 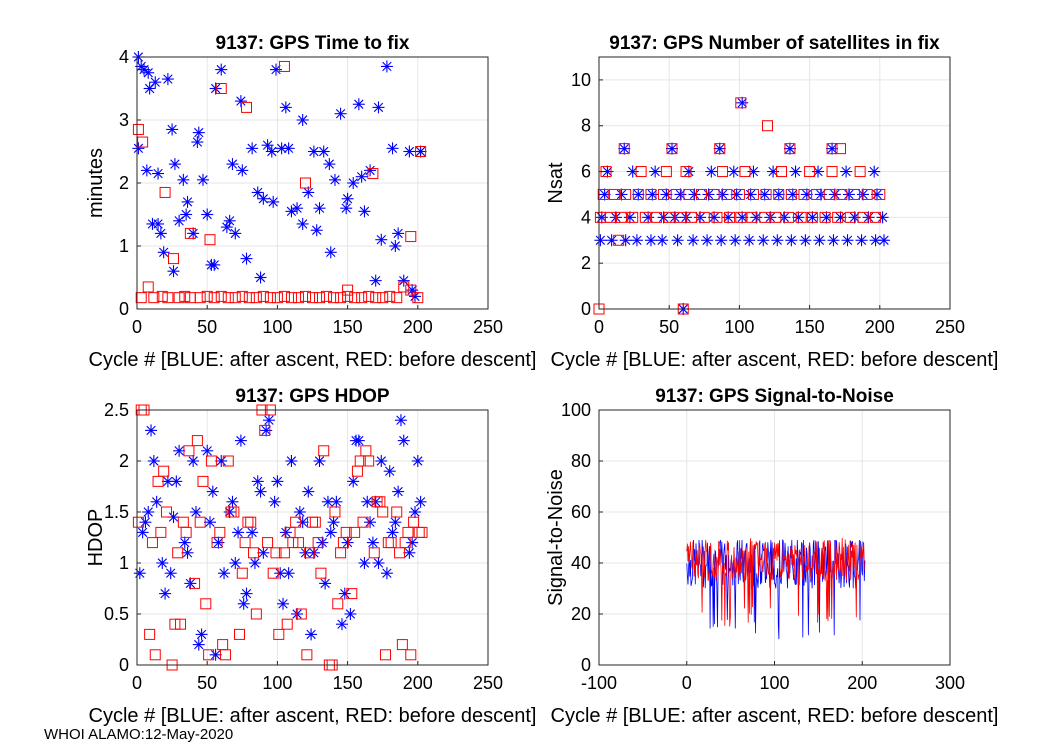 What do you see at coordinates (581, 512) in the screenshot?
I see `y-tick-label: 60` at bounding box center [581, 512].